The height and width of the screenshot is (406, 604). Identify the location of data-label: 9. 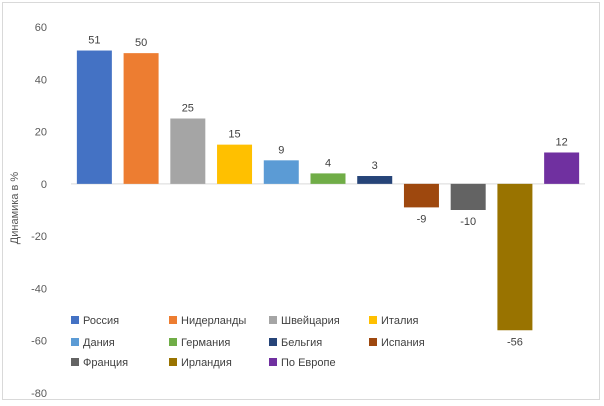
(281, 150).